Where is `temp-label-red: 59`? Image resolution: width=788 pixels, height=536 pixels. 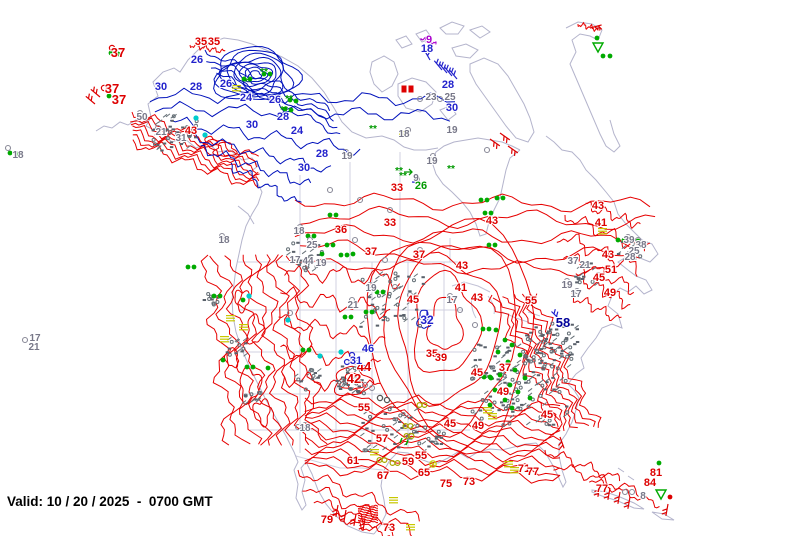 temp-label-red: 59 is located at coordinates (408, 462).